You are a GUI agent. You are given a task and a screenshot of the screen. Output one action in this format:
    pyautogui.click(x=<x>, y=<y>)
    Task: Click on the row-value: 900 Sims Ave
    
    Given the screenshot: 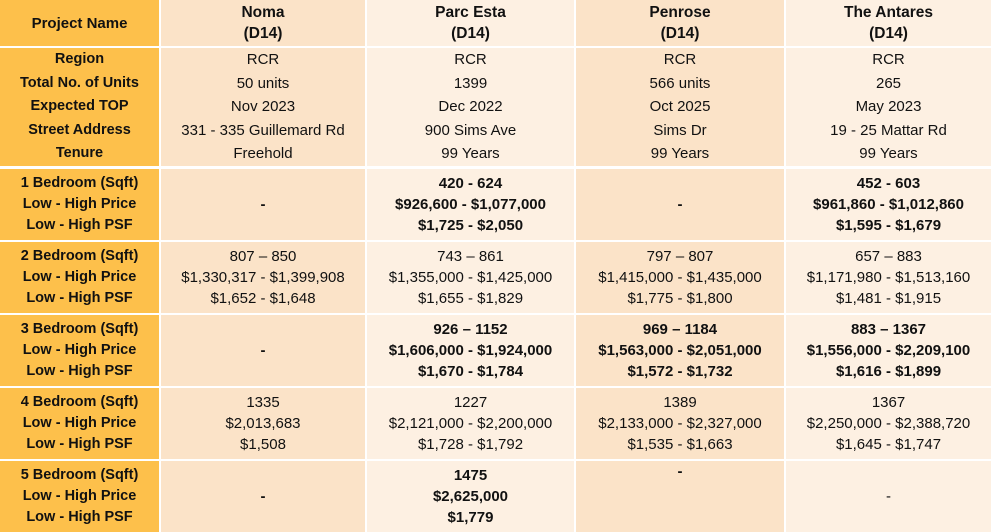 What is the action you would take?
    pyautogui.click(x=470, y=130)
    